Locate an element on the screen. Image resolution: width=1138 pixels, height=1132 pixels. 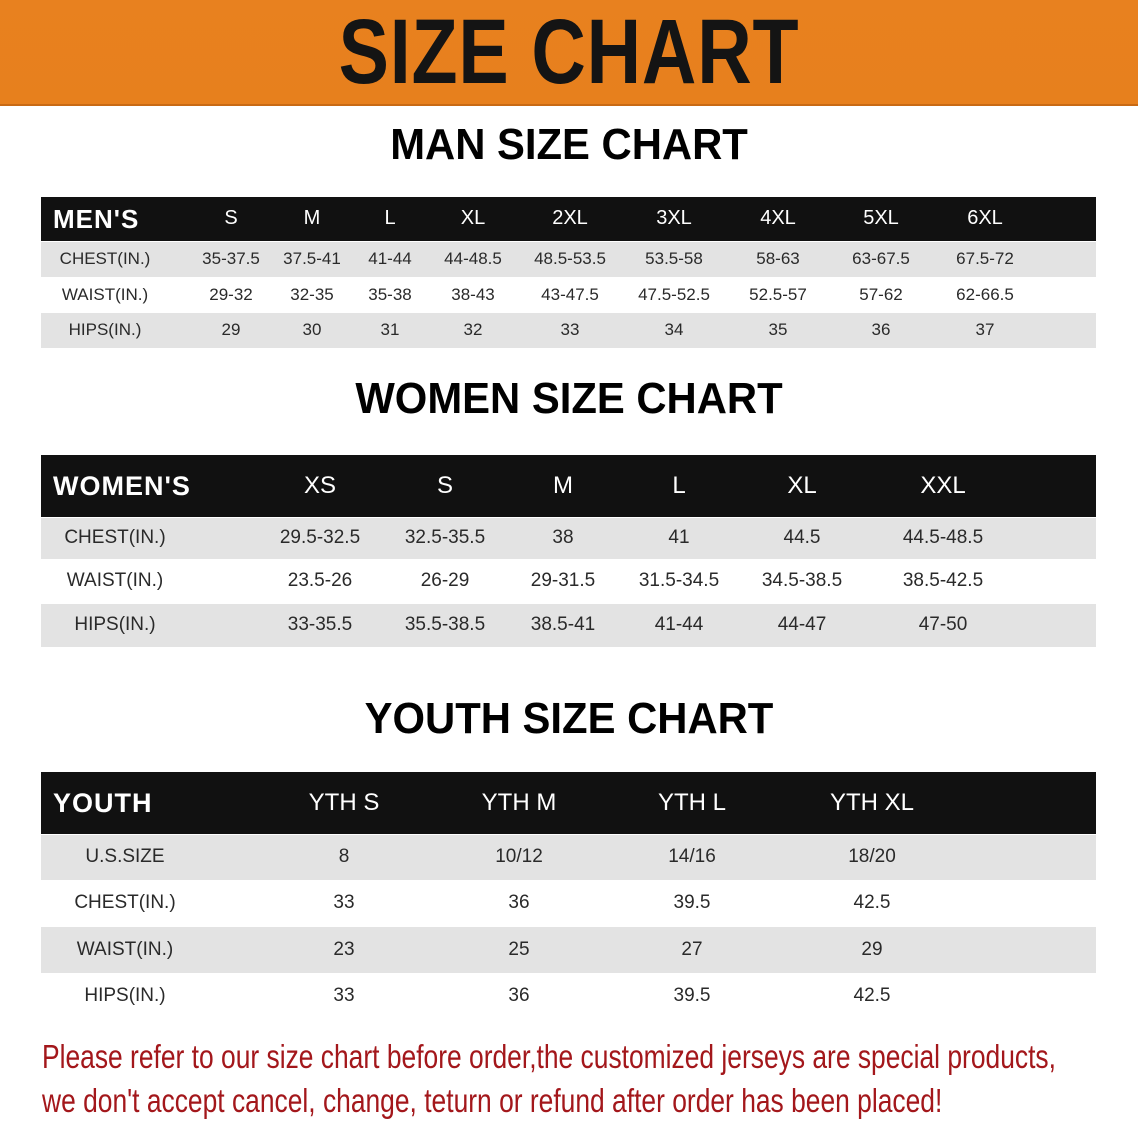
table-cell: 38-43 is located at coordinates (473, 294).